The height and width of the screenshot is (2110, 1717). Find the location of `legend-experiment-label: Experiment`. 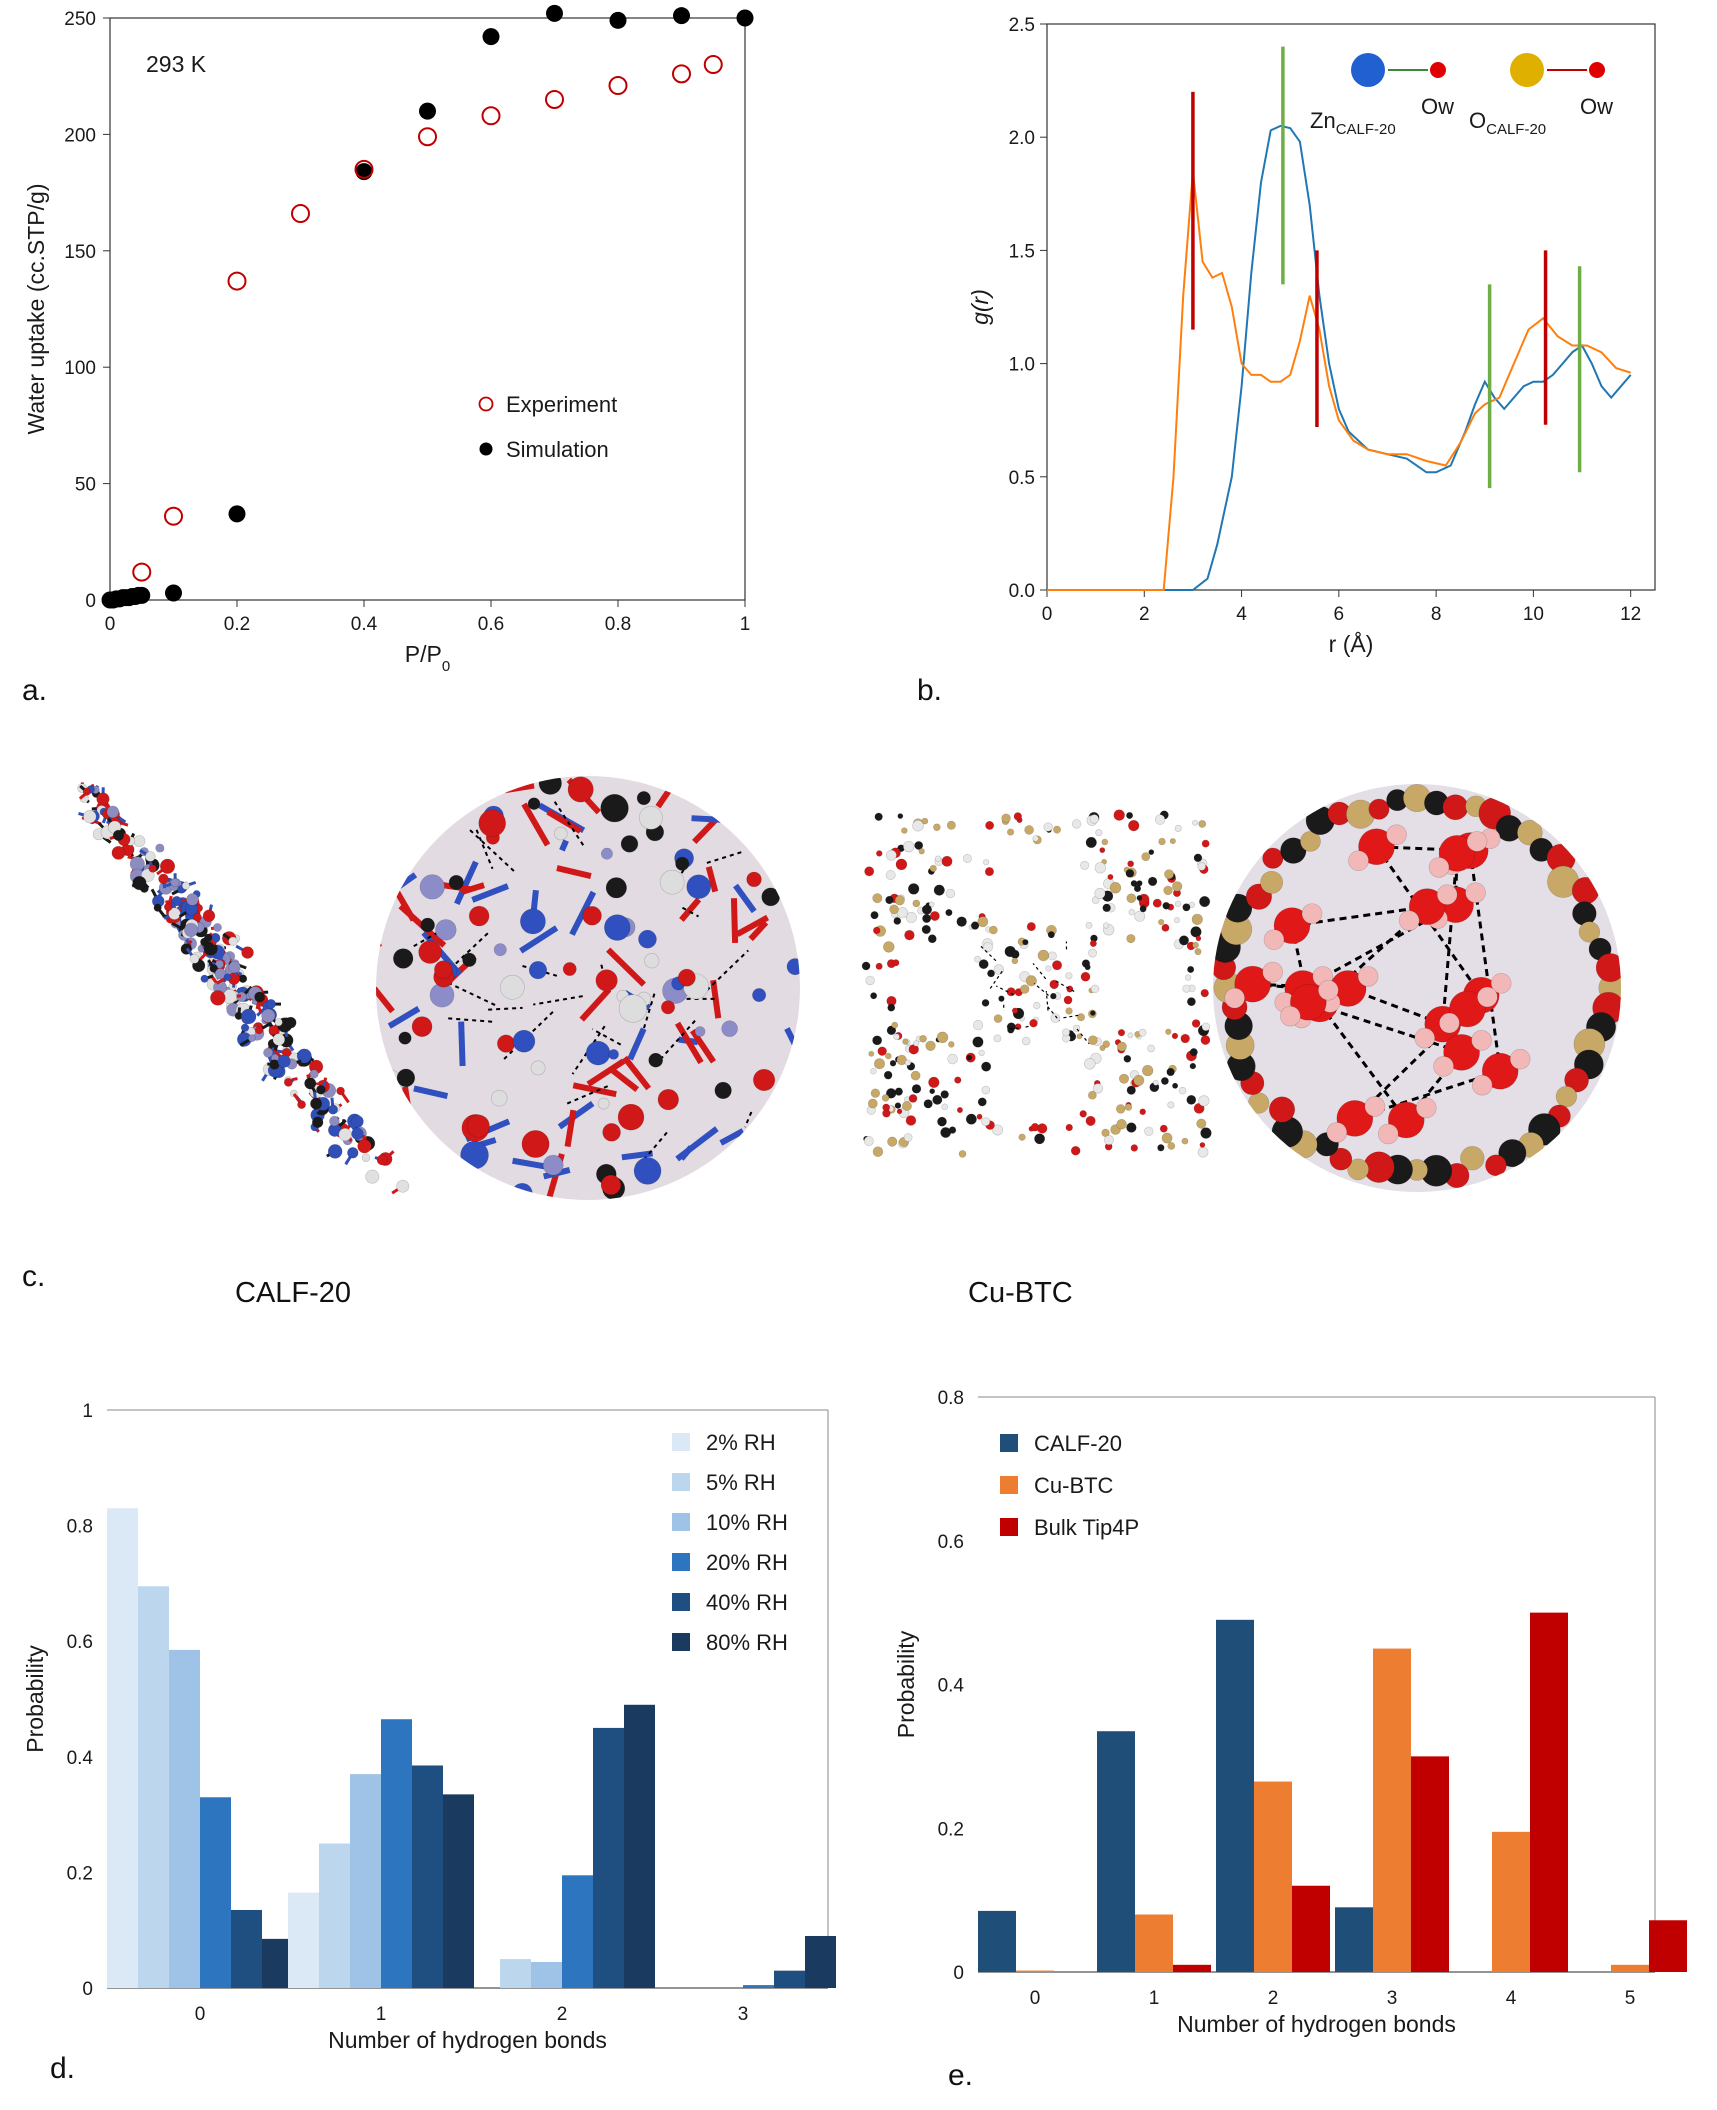

legend-experiment-label: Experiment is located at coordinates (561, 404).